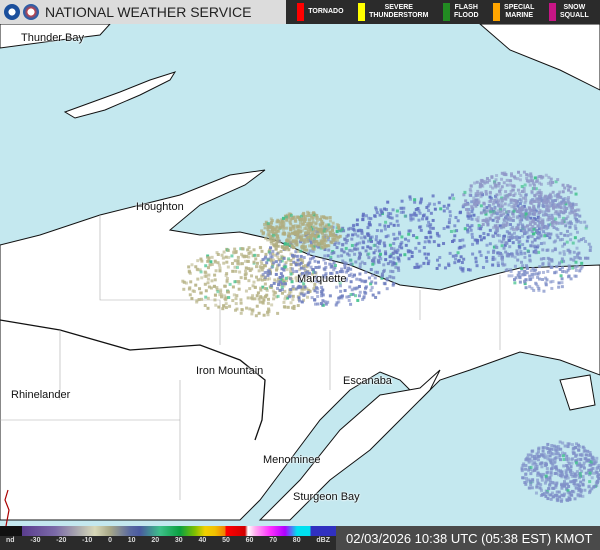 Image resolution: width=600 pixels, height=550 pixels. I want to click on scale-tick: dBZ, so click(323, 540).